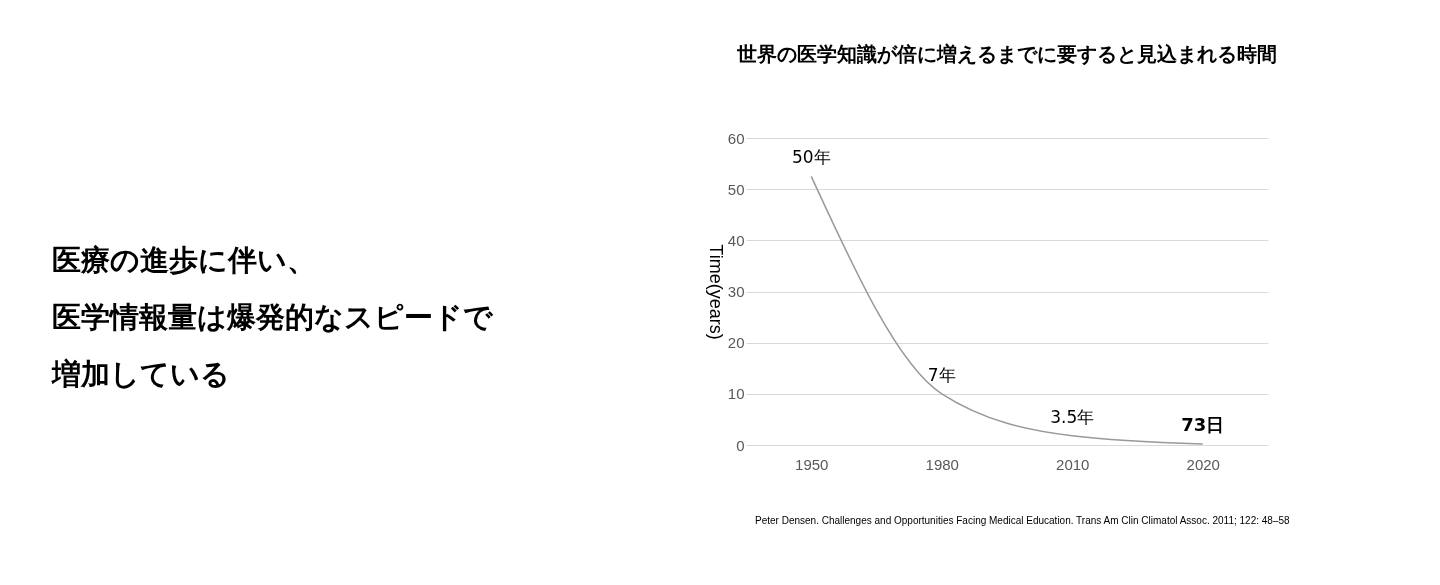 This screenshot has width=1440, height=585. What do you see at coordinates (736, 343) in the screenshot?
I see `y-tick-label: 20` at bounding box center [736, 343].